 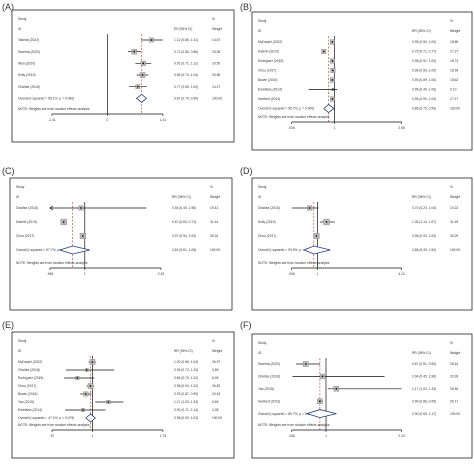 I want to click on study-estimate: 0.93 (0.87, 0.99), so click(x=186, y=394).